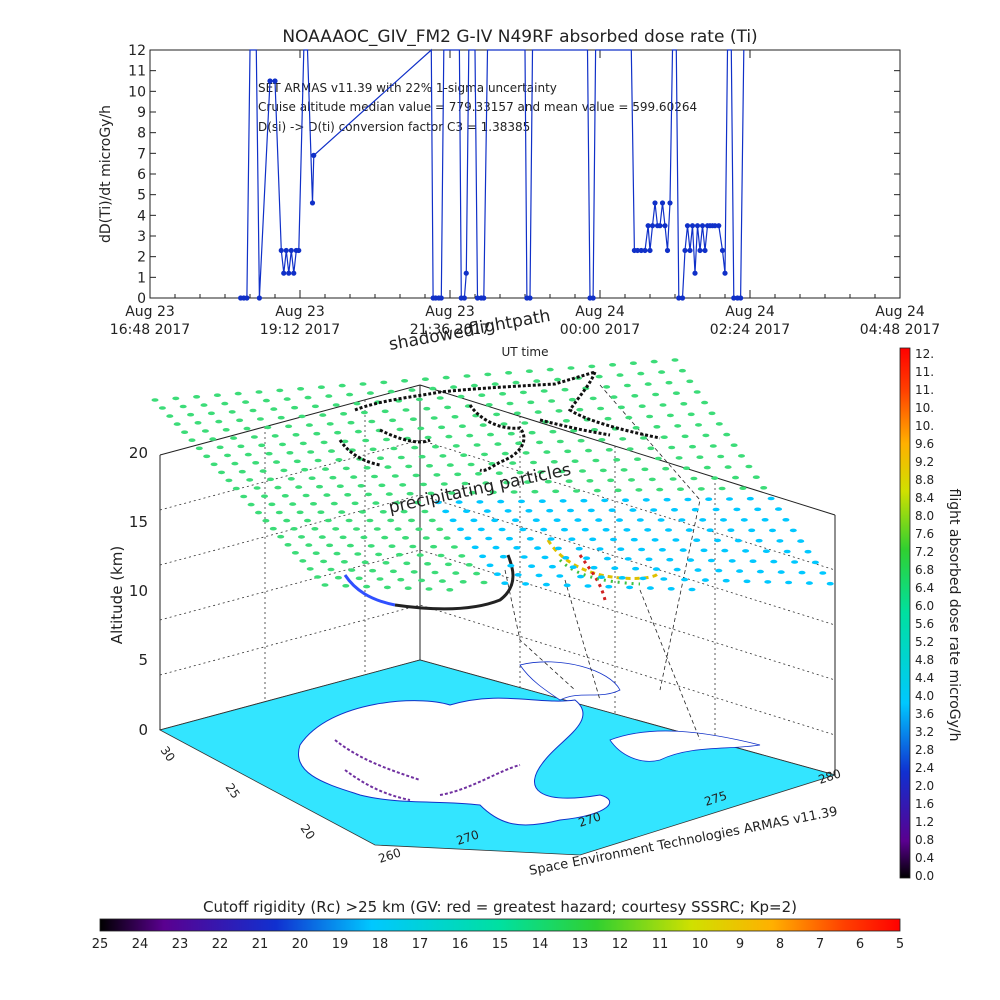 This screenshot has width=1000, height=1000. I want to click on y-tick-label: 2, so click(141, 258).